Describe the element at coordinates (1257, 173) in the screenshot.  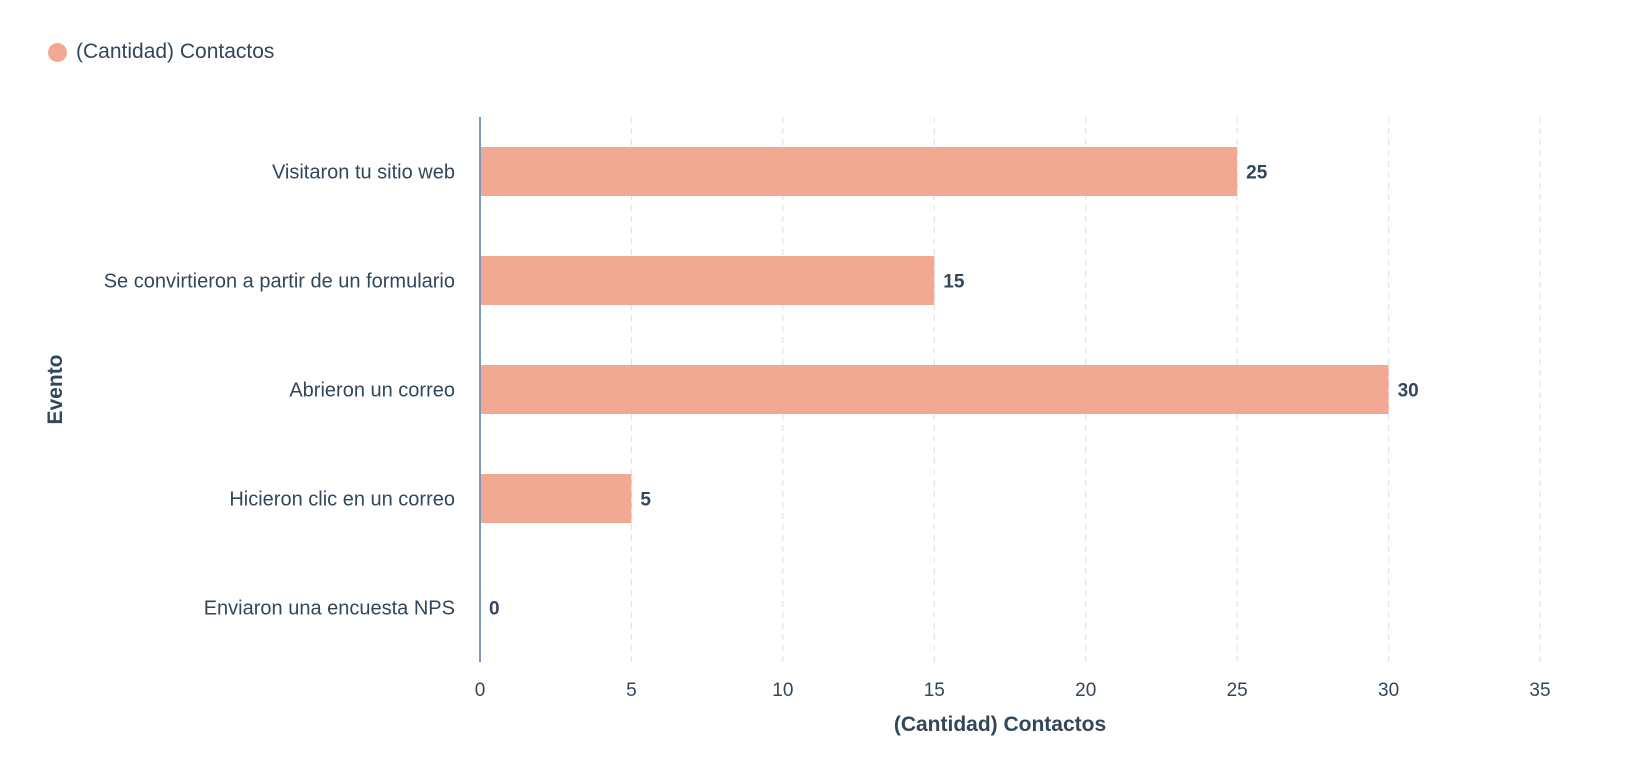
I see `value-label-0: 25` at that location.